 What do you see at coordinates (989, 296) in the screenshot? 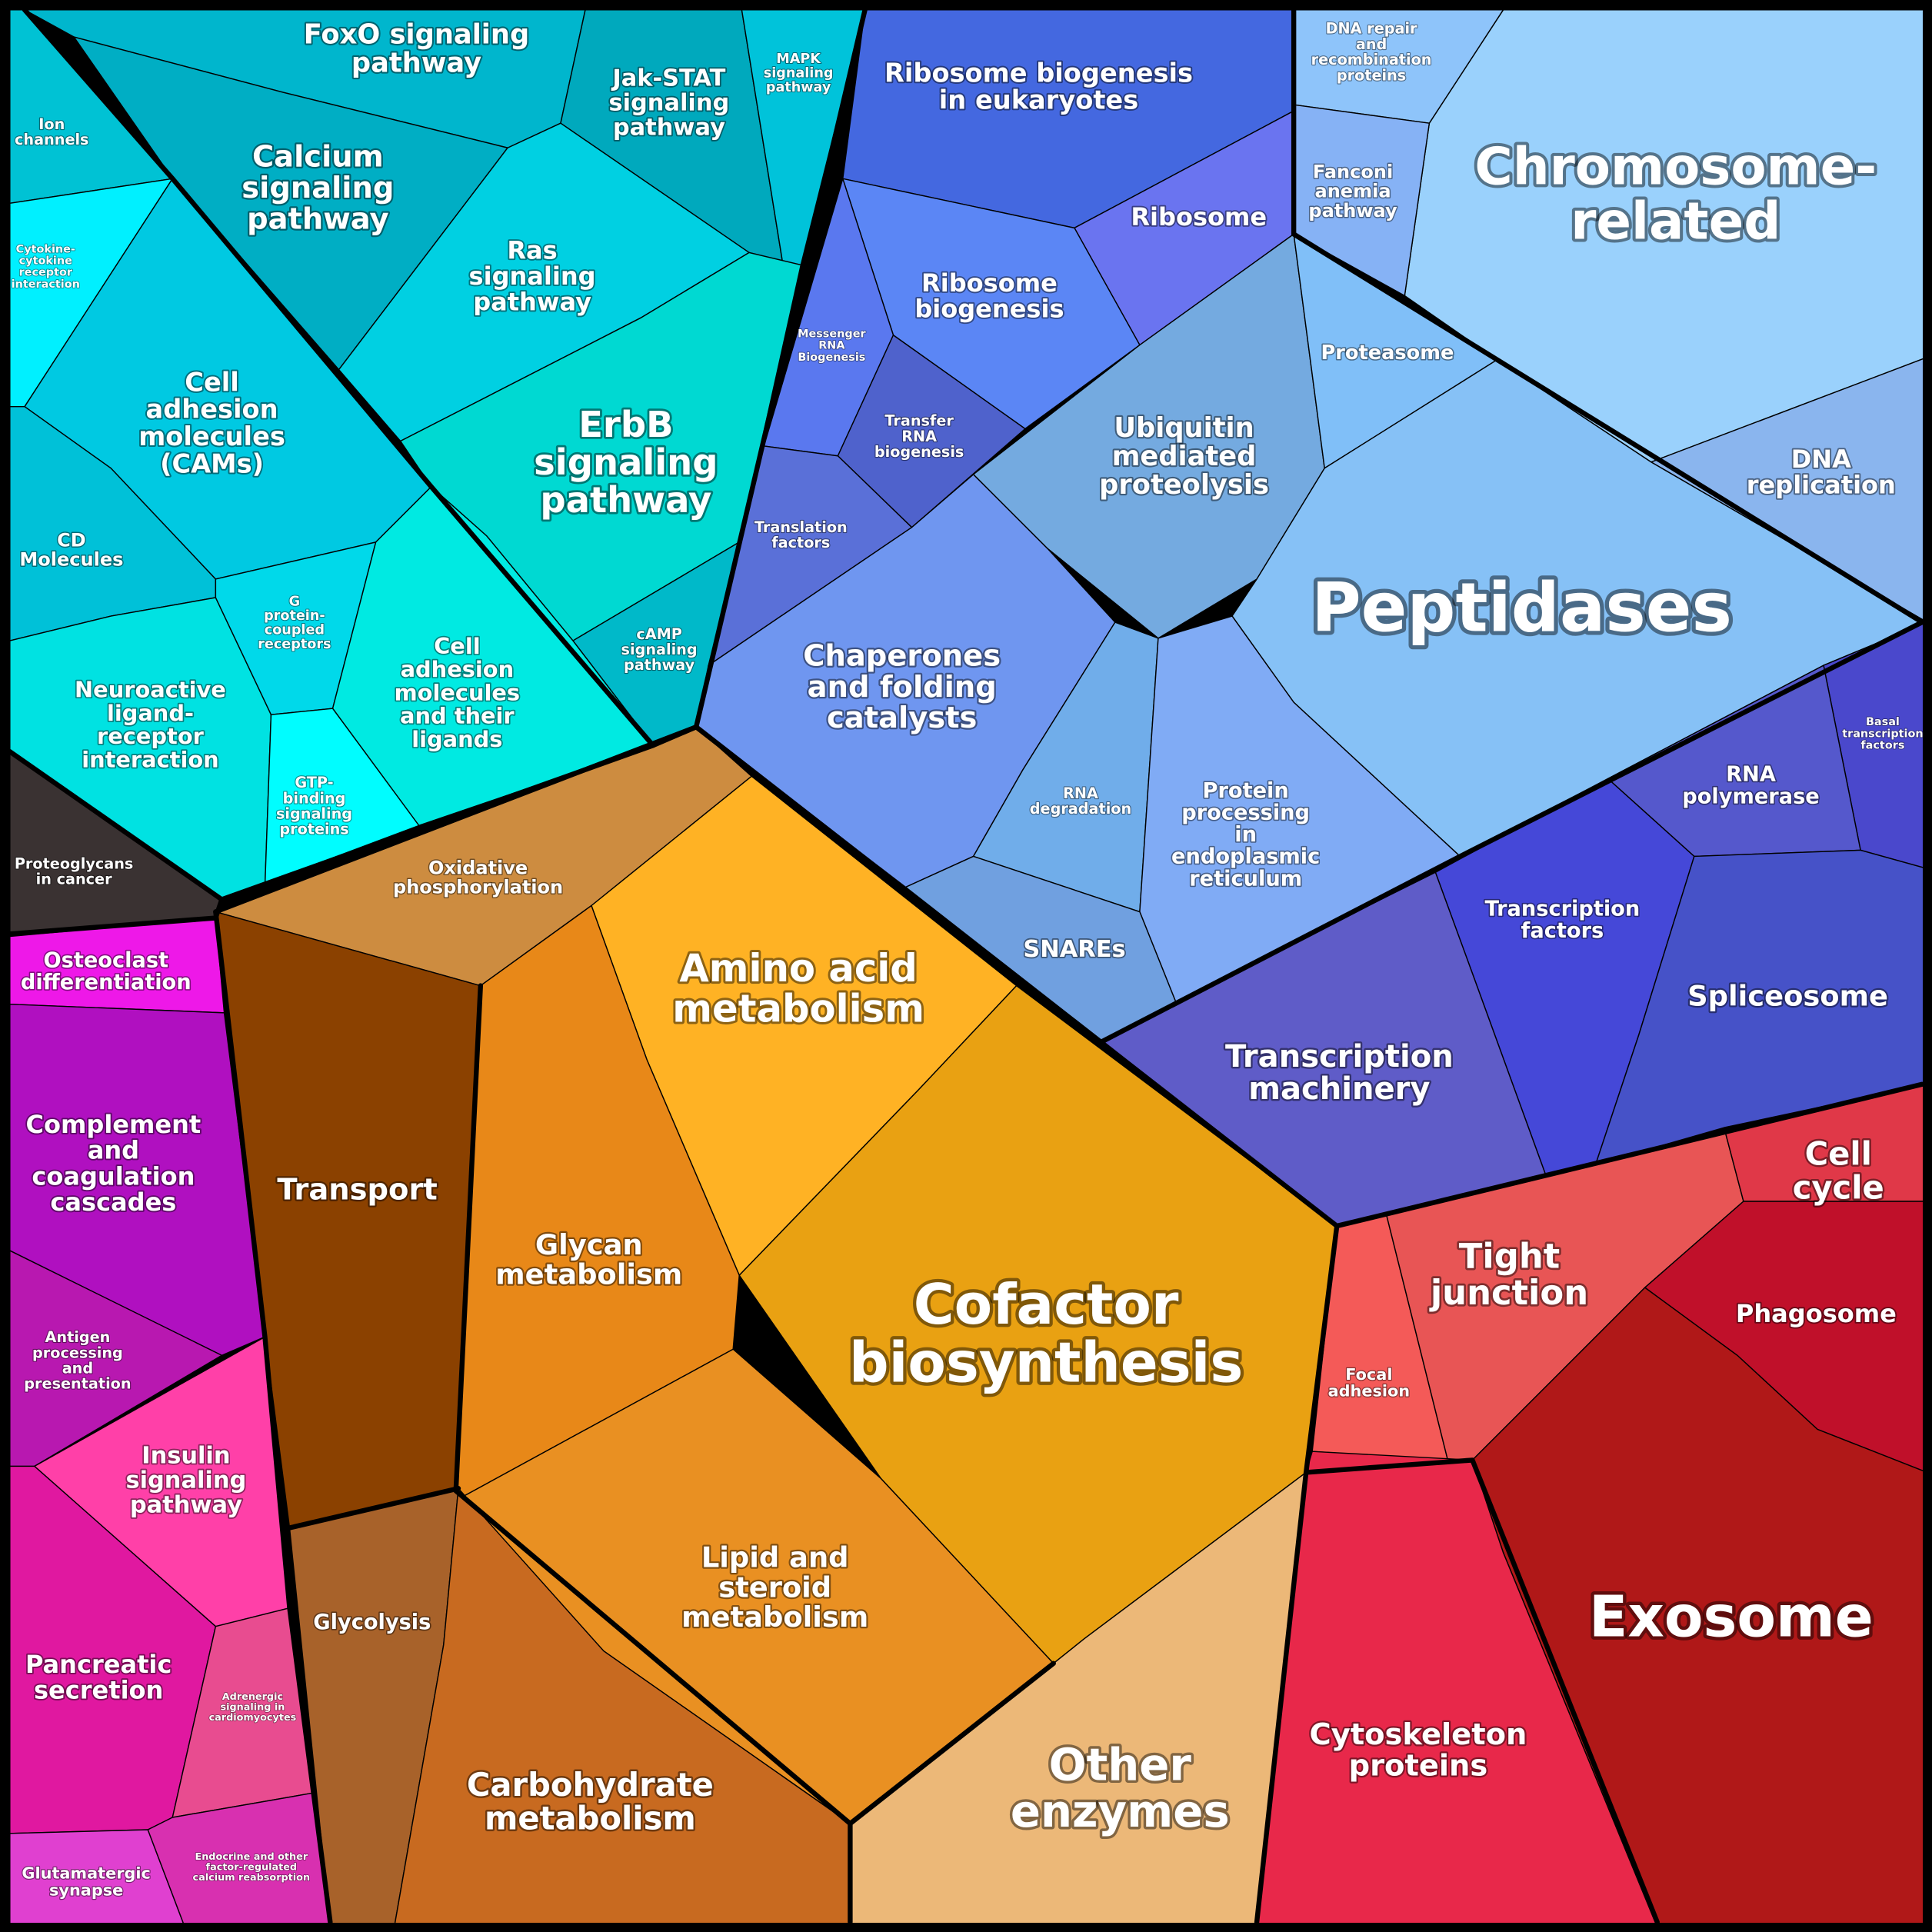
I see `region-label: Ribosome biogenesis` at bounding box center [989, 296].